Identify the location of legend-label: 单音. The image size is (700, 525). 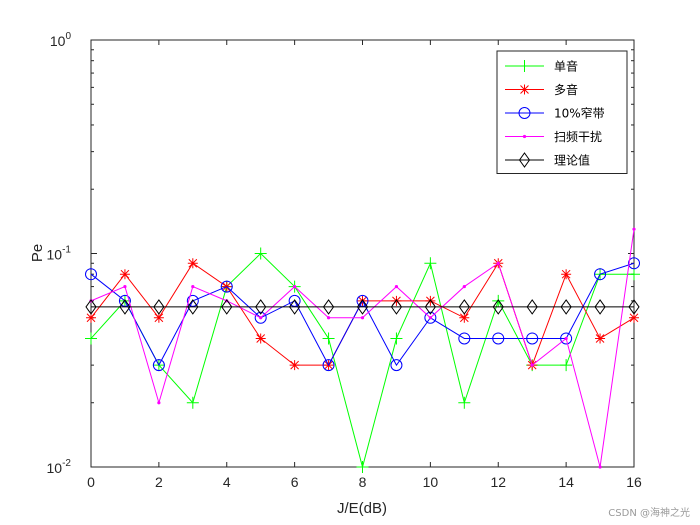
(566, 66).